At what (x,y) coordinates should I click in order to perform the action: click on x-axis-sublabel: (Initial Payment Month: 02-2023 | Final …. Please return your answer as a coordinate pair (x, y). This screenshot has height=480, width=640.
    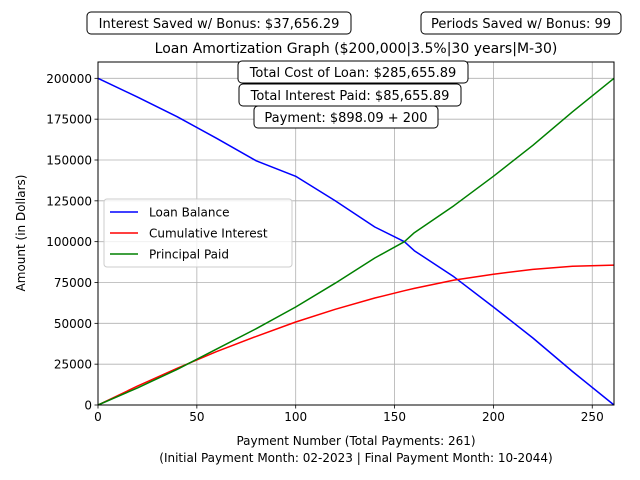
    Looking at the image, I should click on (355, 458).